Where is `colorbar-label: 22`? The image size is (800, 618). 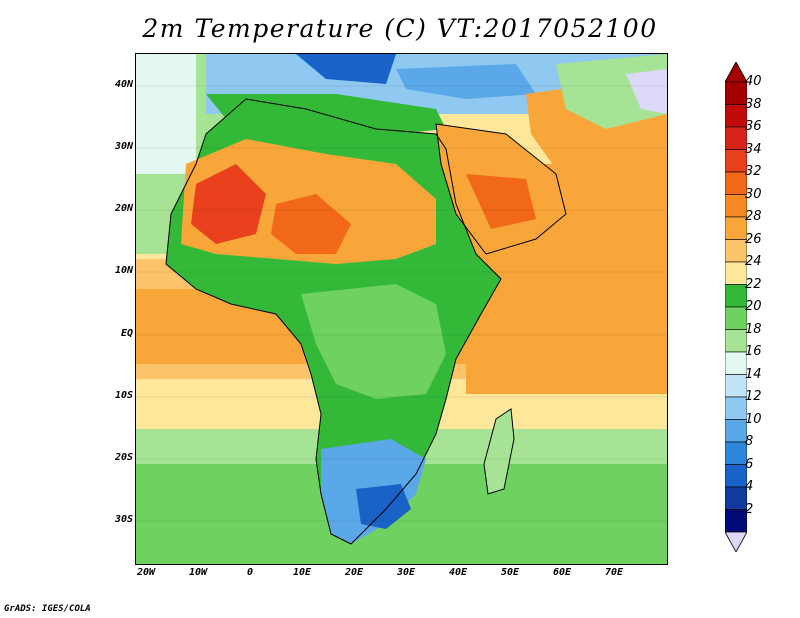
colorbar-label: 22 is located at coordinates (753, 284).